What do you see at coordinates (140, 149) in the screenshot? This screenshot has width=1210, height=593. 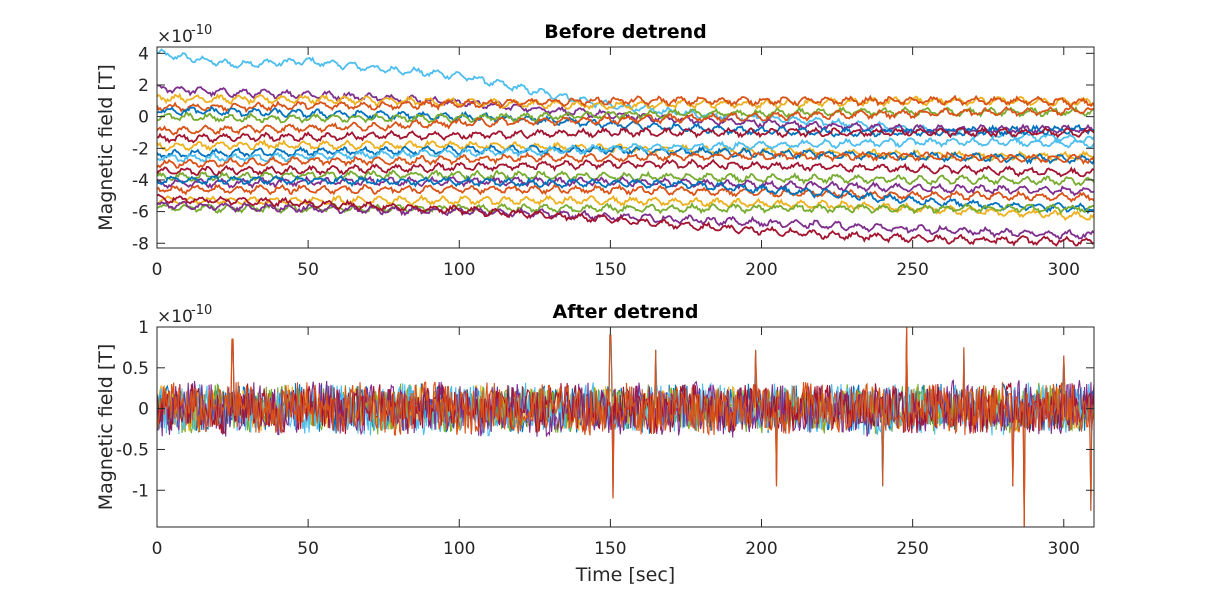 I see `y-tick-label: -2` at bounding box center [140, 149].